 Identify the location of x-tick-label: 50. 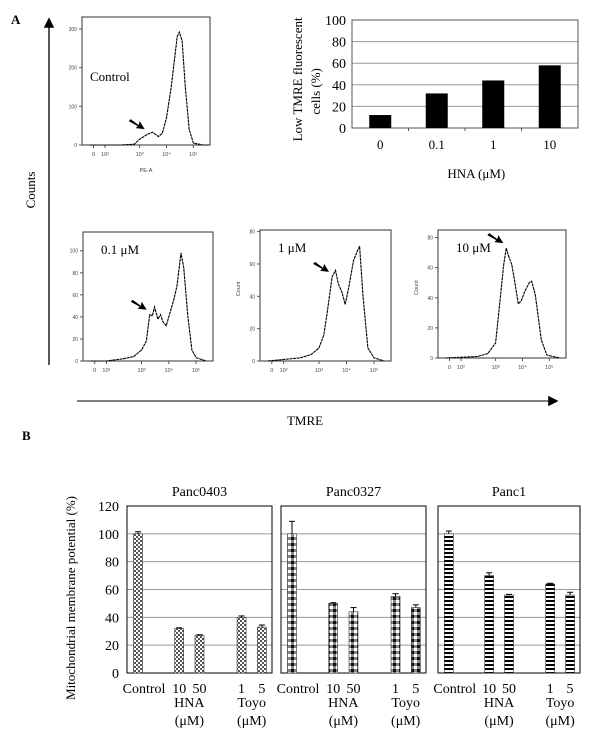
(200, 689).